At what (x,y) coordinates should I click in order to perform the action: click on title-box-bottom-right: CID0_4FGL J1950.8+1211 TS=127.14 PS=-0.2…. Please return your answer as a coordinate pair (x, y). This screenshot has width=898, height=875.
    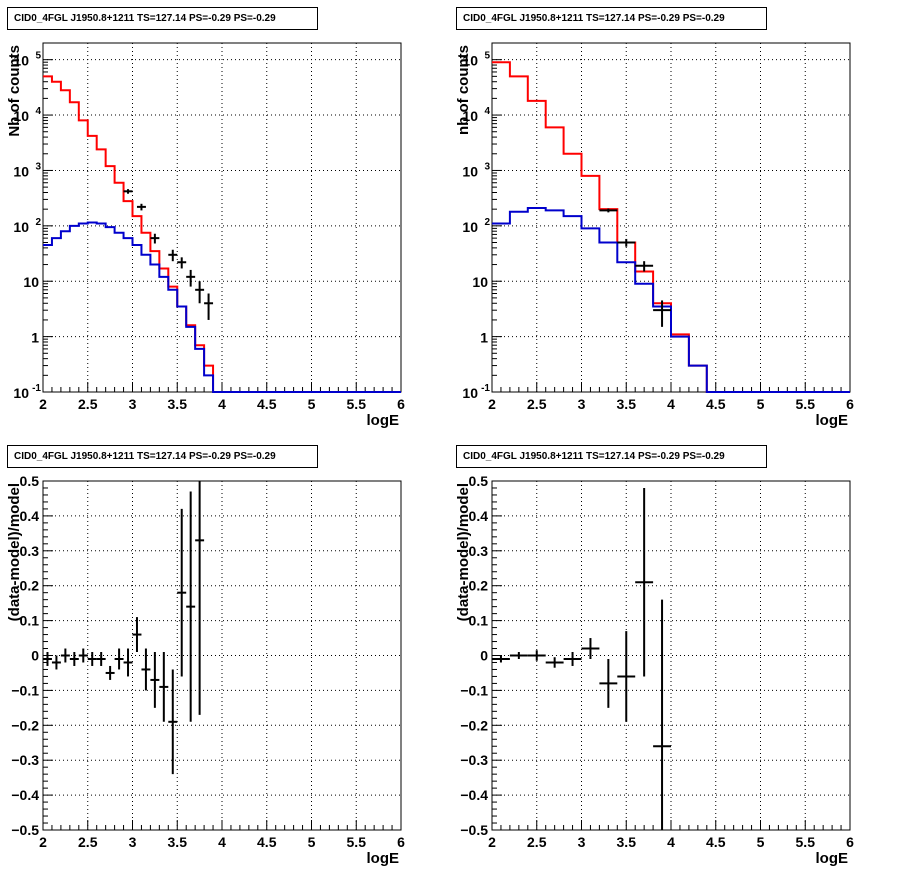
    Looking at the image, I should click on (611, 456).